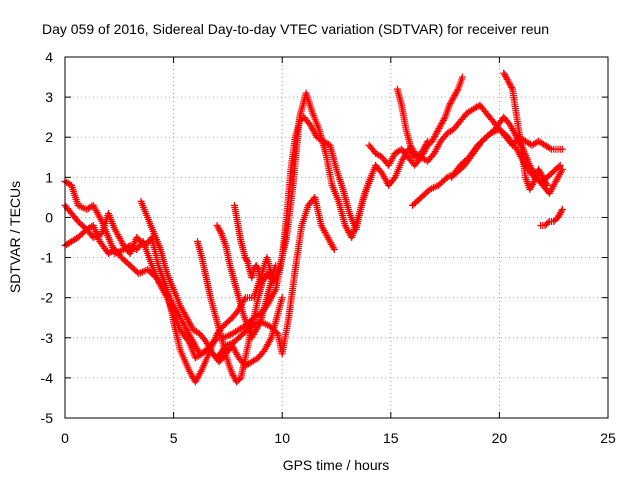 The height and width of the screenshot is (480, 640). Describe the element at coordinates (174, 438) in the screenshot. I see `x-tick-label: 5` at that location.